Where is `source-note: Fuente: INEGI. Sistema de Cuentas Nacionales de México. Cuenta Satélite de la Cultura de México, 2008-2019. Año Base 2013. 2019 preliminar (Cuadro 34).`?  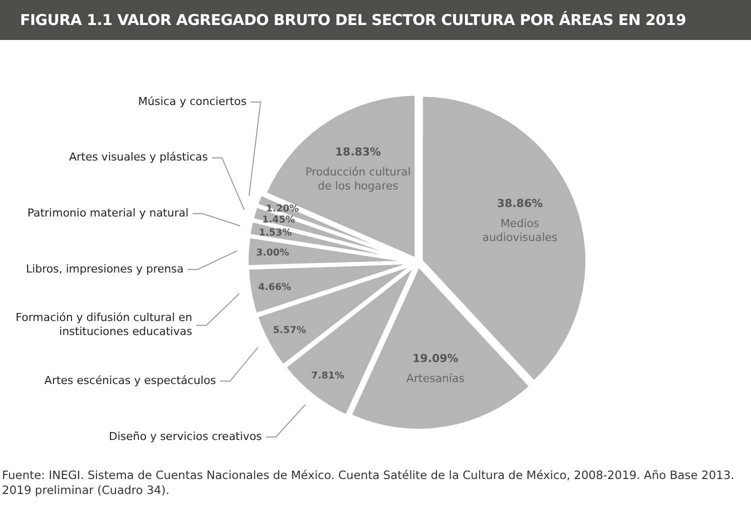
source-note: Fuente: INEGI. Sistema de Cuentas Nacionales de México. Cuenta Satélite de la Cultura de México, 2008-2019. Año Base 2013. 2019 preliminar (Cuadro 34). is located at coordinates (369, 483).